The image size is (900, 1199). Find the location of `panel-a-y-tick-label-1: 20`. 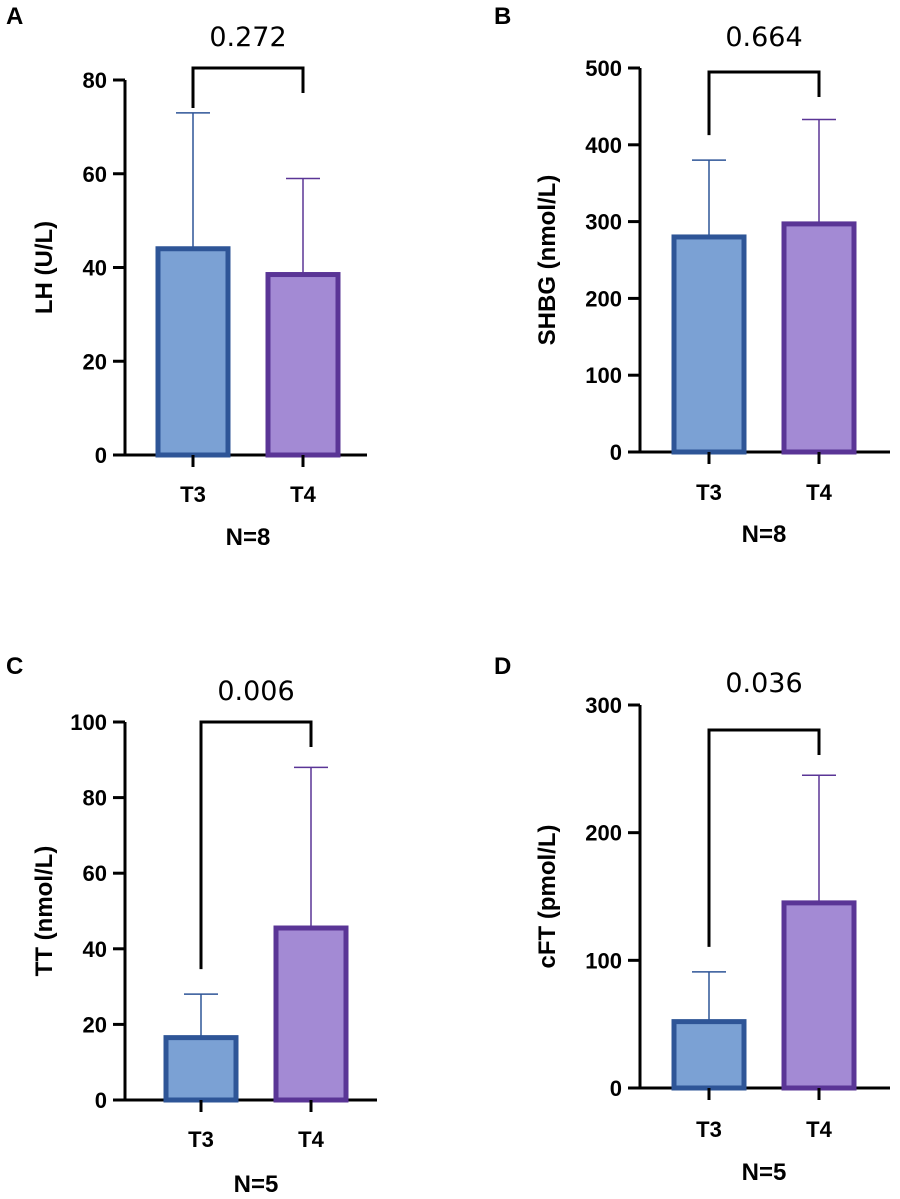

panel-a-y-tick-label-1: 20 is located at coordinates (95, 361).